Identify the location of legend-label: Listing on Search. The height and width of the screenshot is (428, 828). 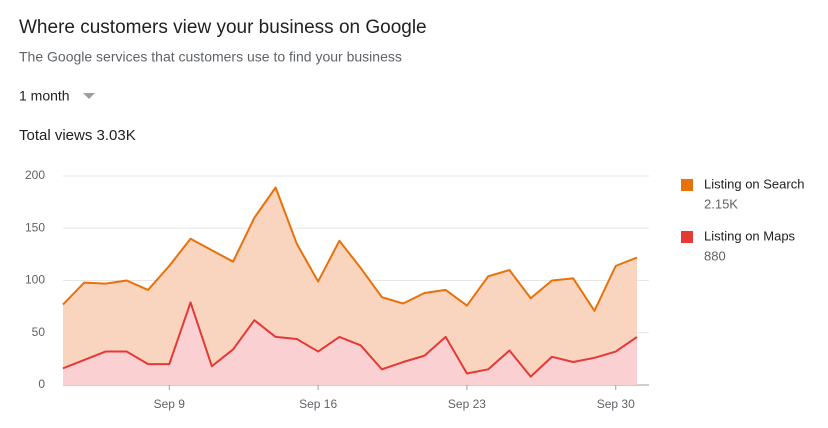
(754, 183).